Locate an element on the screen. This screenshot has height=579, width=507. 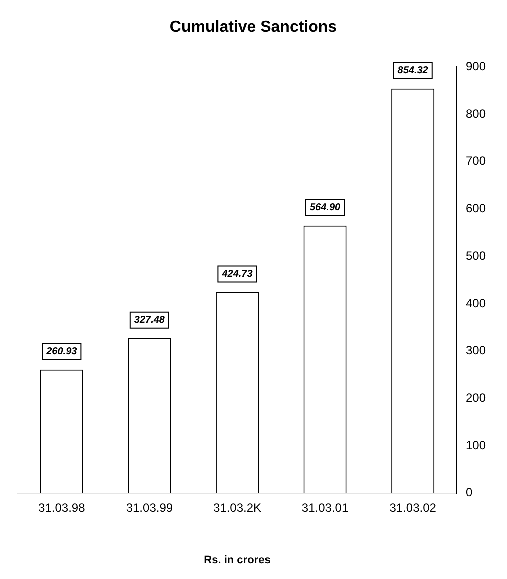
y-tick-label: 400 is located at coordinates (476, 303).